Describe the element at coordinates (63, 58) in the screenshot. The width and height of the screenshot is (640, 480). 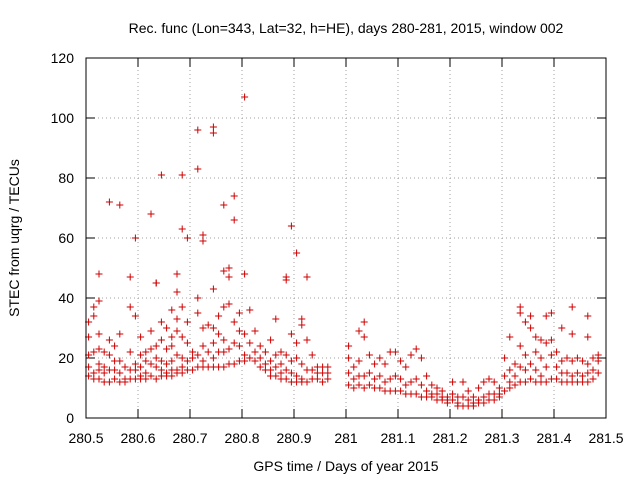
I see `y-tick-label: 120` at that location.